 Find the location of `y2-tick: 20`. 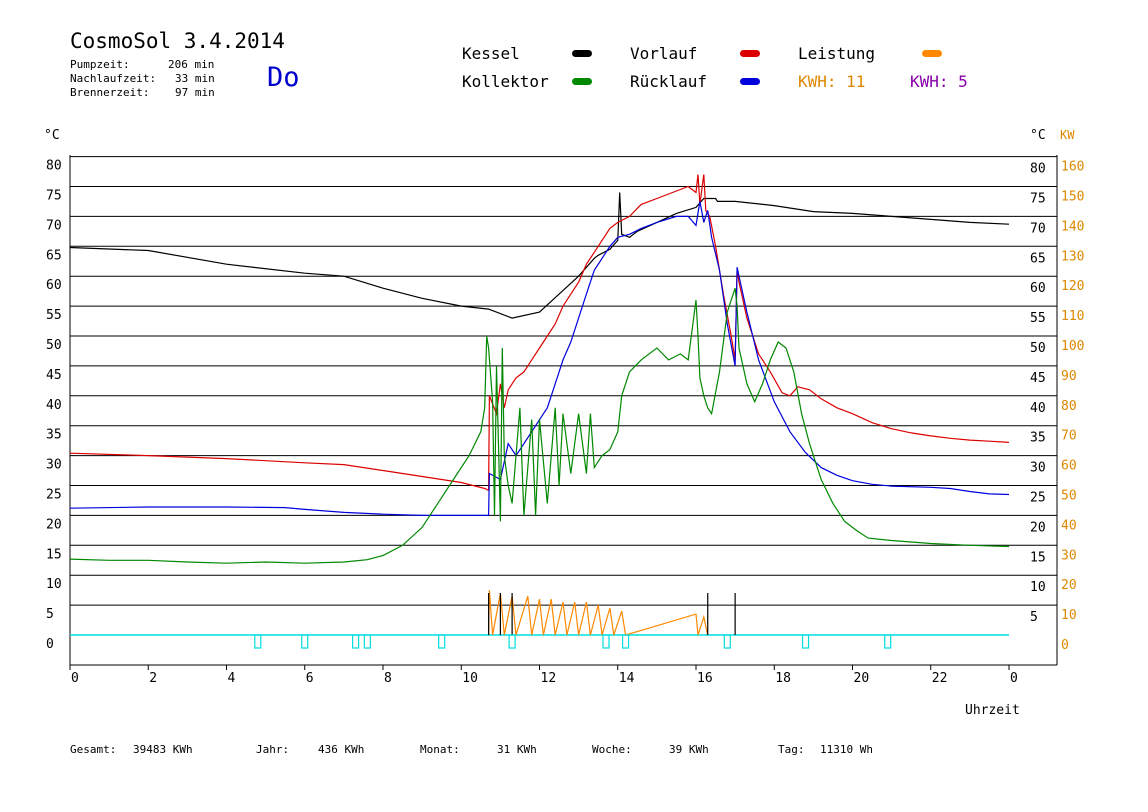

y2-tick: 20 is located at coordinates (1069, 585).